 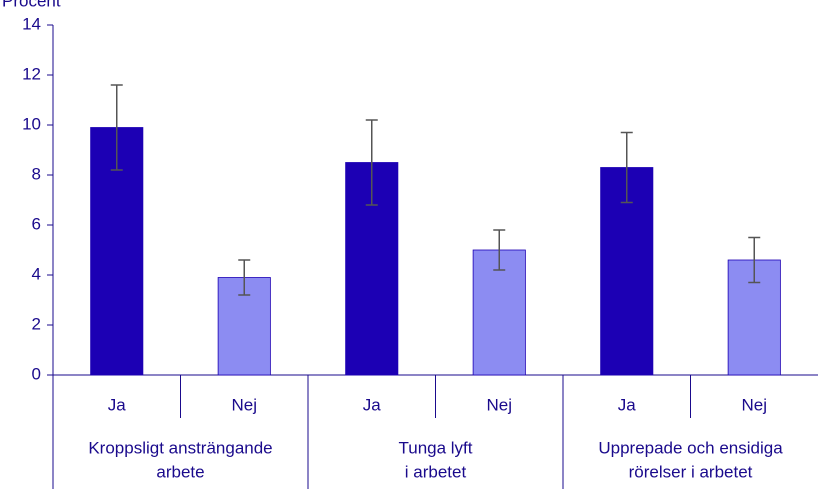 What do you see at coordinates (36, 323) in the screenshot?
I see `y-tick-label: 2` at bounding box center [36, 323].